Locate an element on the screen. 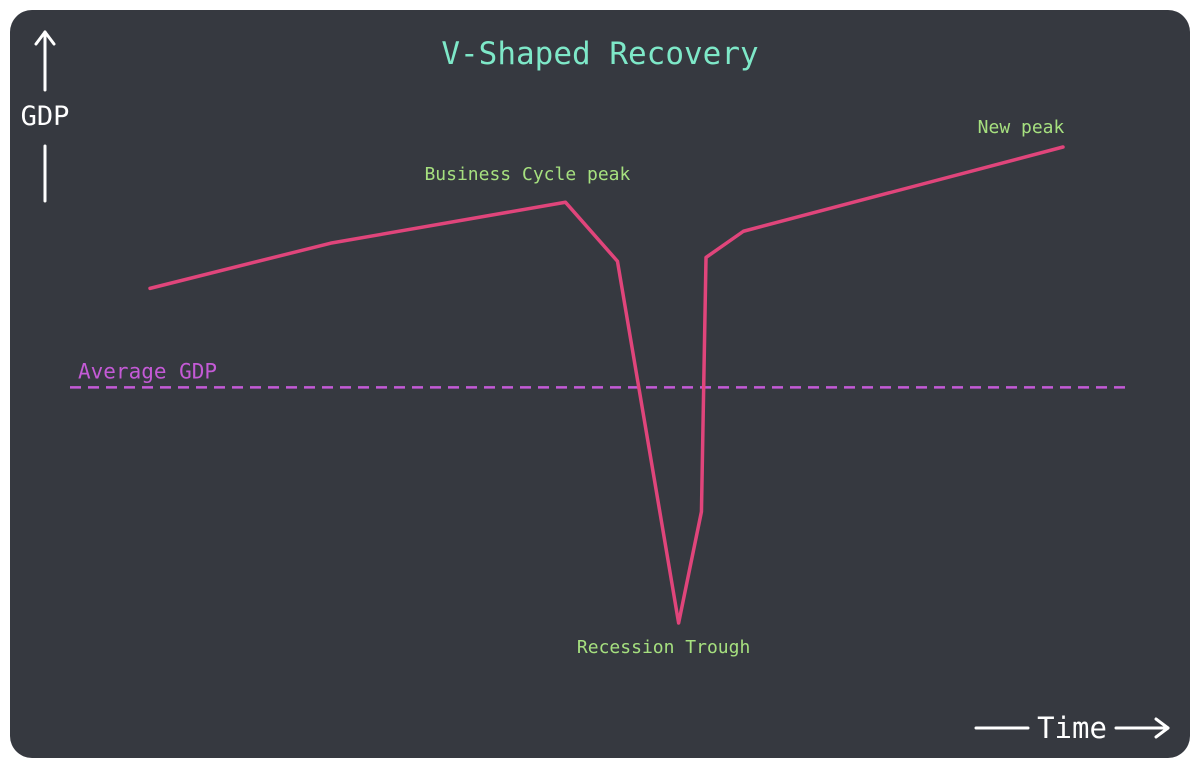 The image size is (1200, 767). y-axis-label: GDP is located at coordinates (45, 116).